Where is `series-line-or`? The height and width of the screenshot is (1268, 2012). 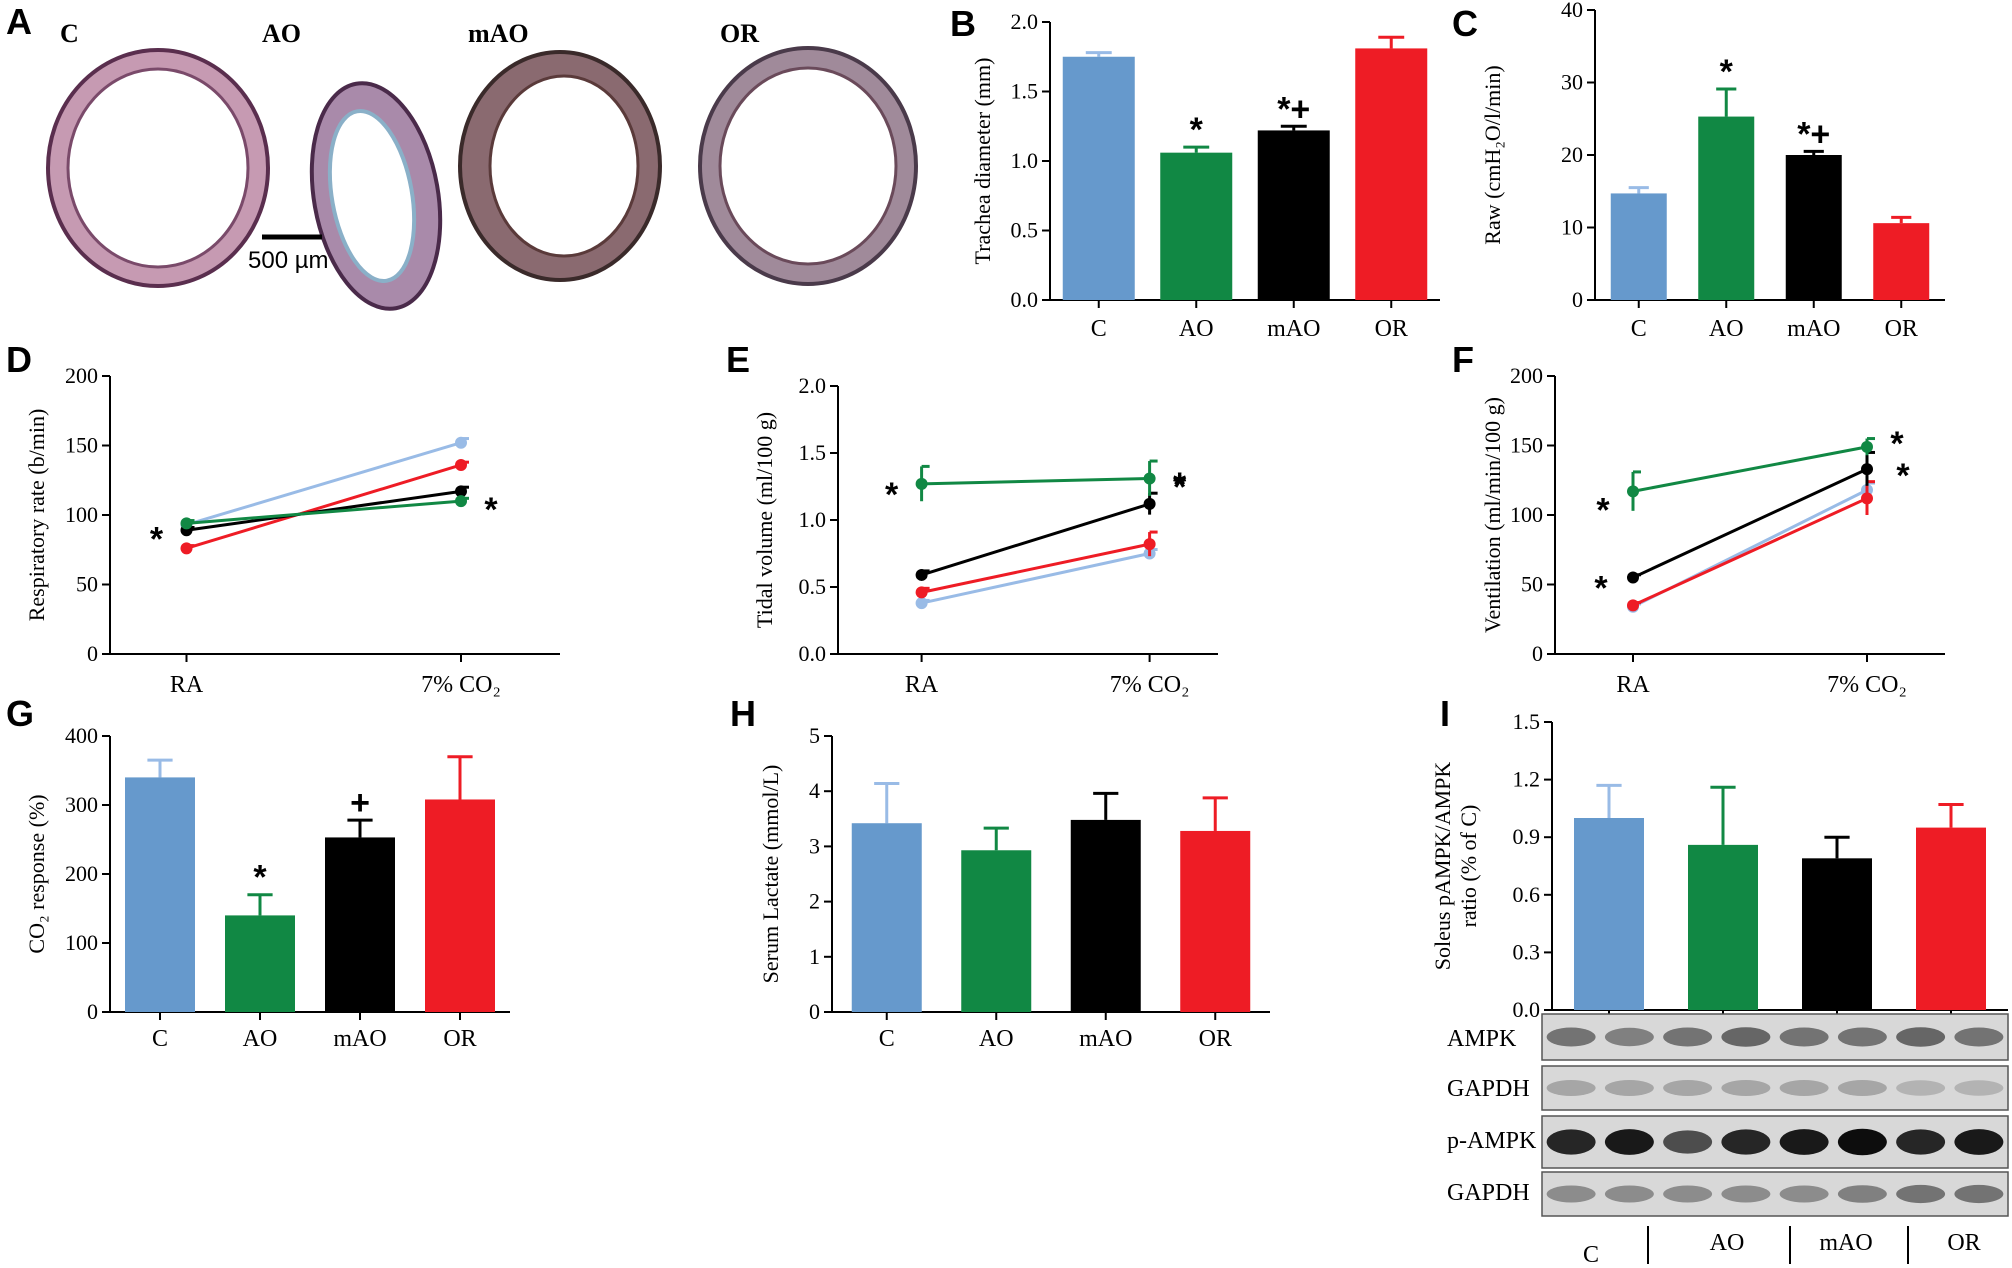
series-line-or is located at coordinates (1750, 551).